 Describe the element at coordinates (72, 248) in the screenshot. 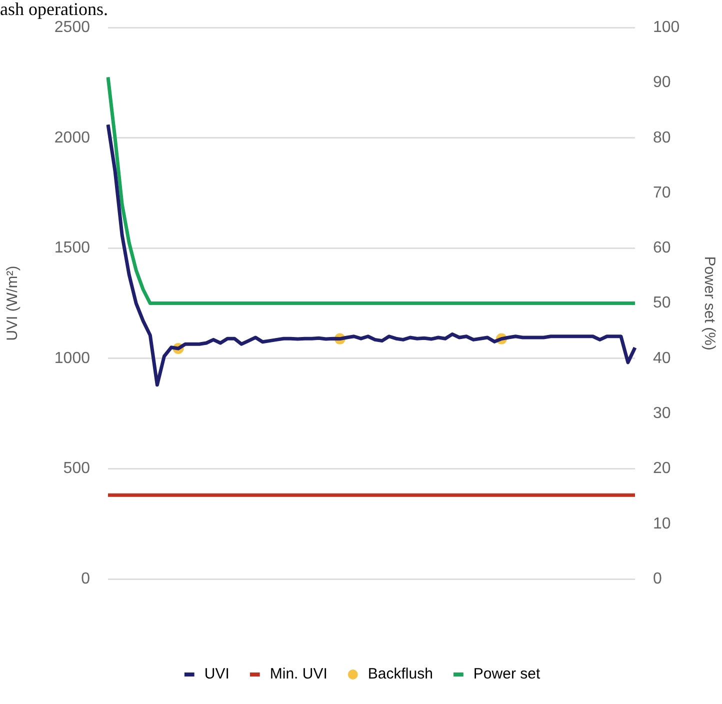

I see `y-tick-label: 1500` at that location.